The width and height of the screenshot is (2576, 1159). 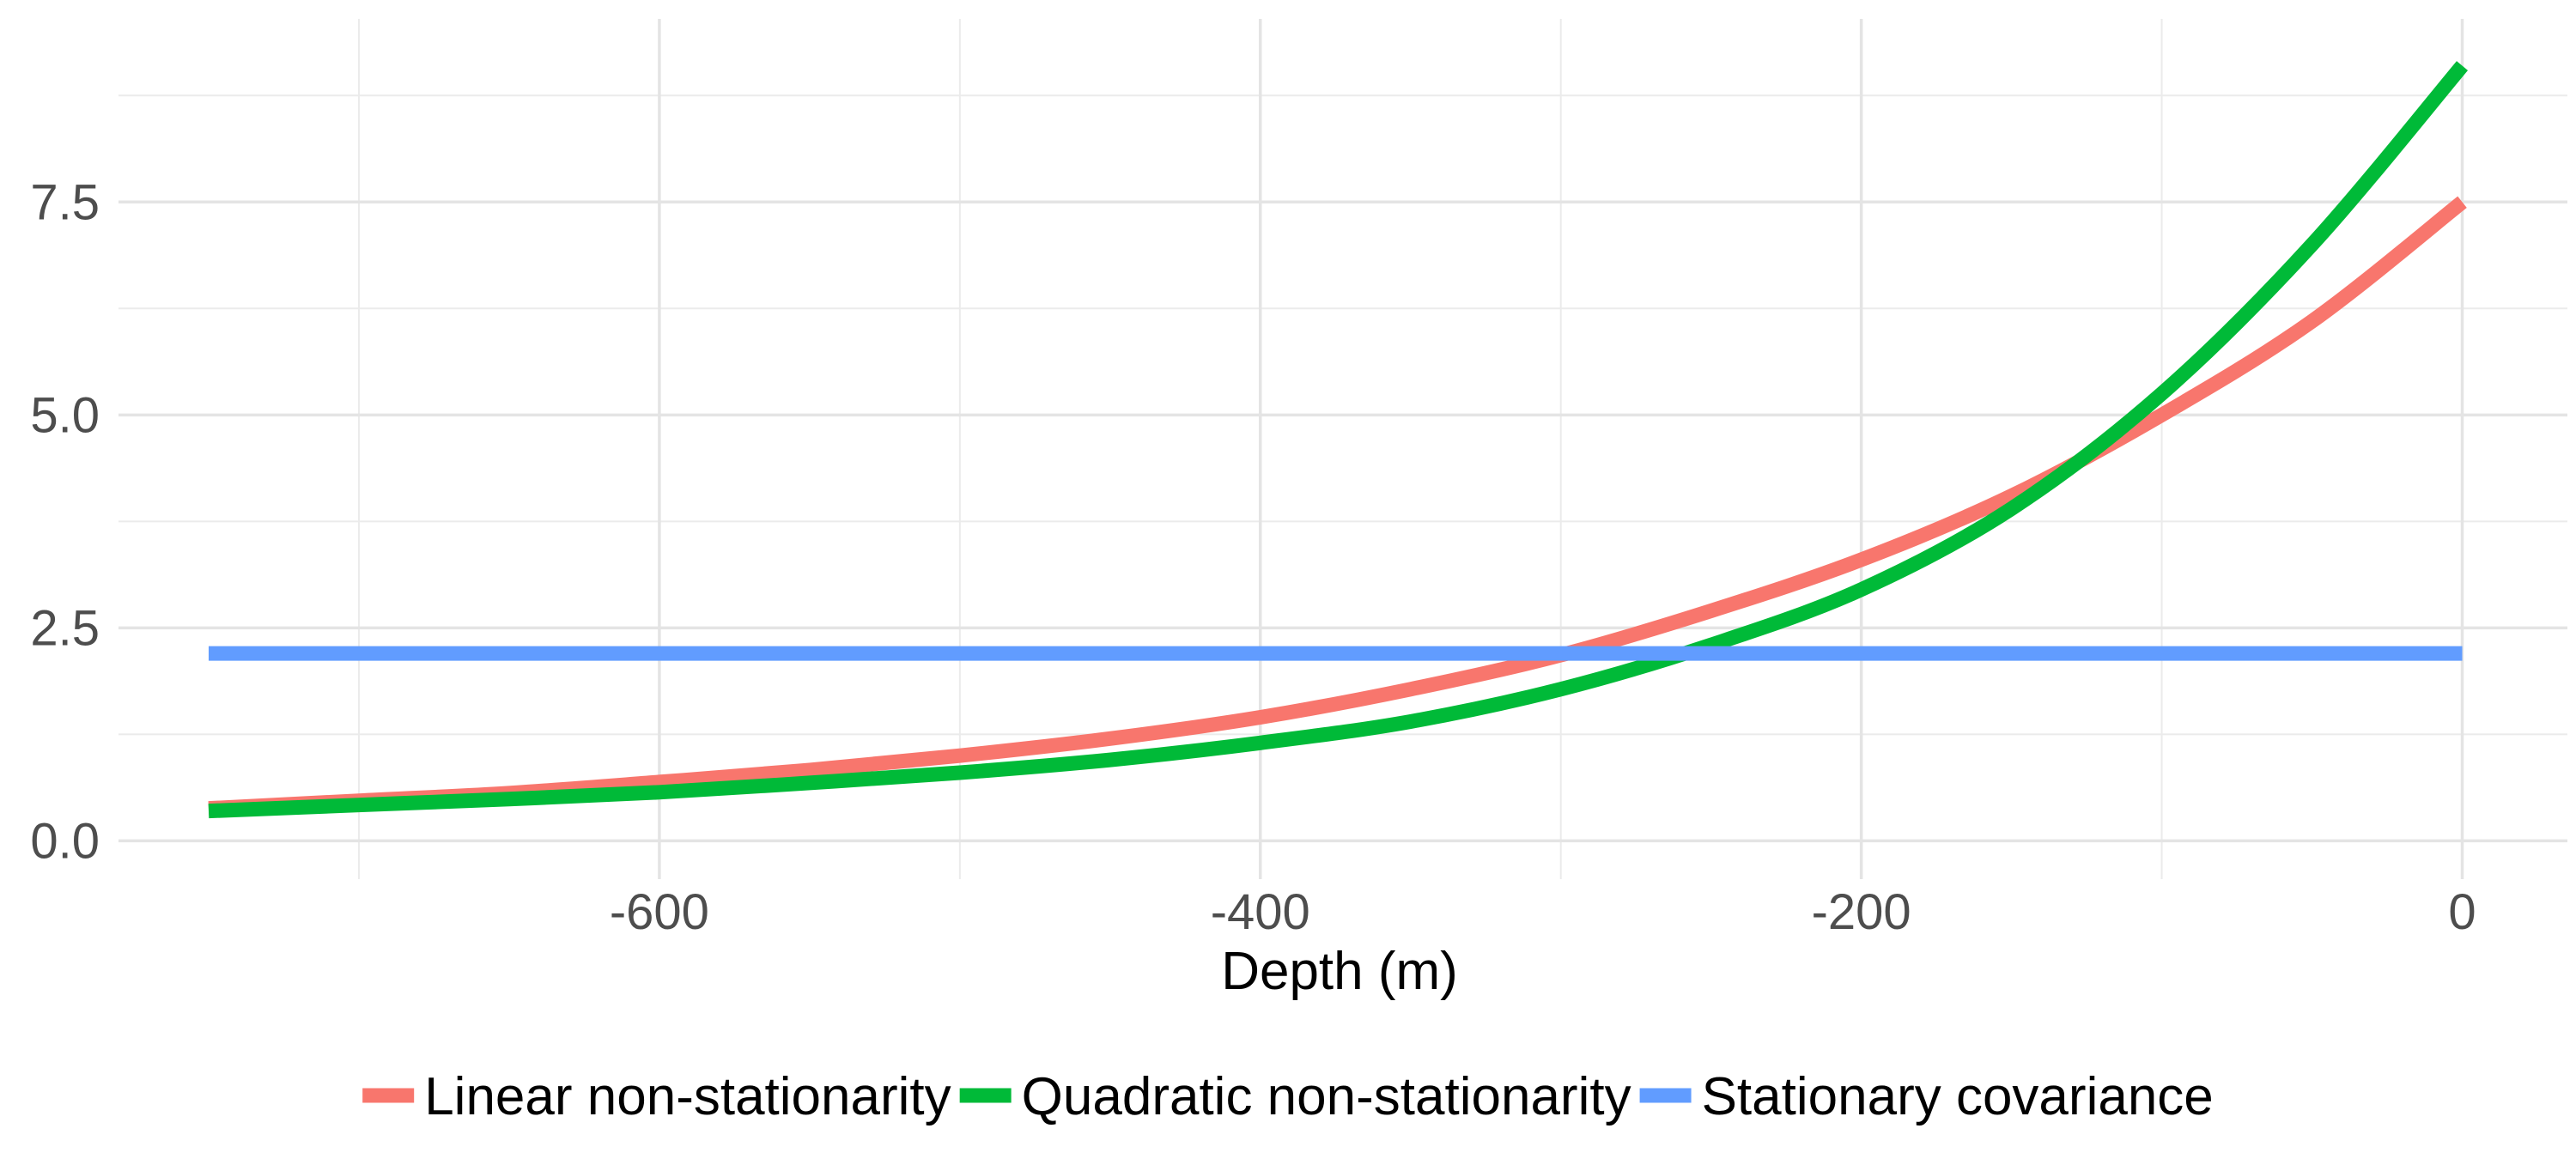 I want to click on y-tick-label: 5.0, so click(x=65, y=415).